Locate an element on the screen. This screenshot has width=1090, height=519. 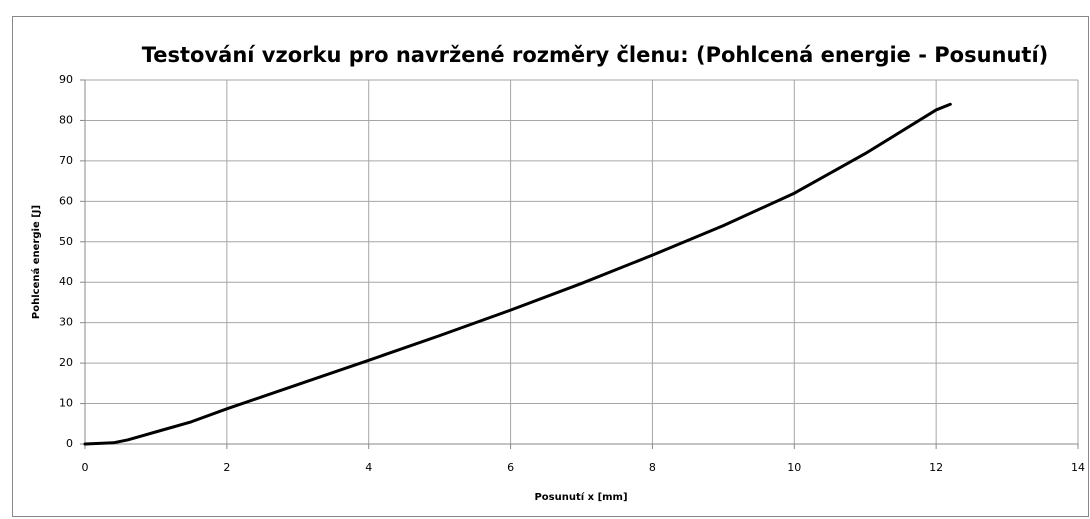
x-tick-label: 8 is located at coordinates (652, 467).